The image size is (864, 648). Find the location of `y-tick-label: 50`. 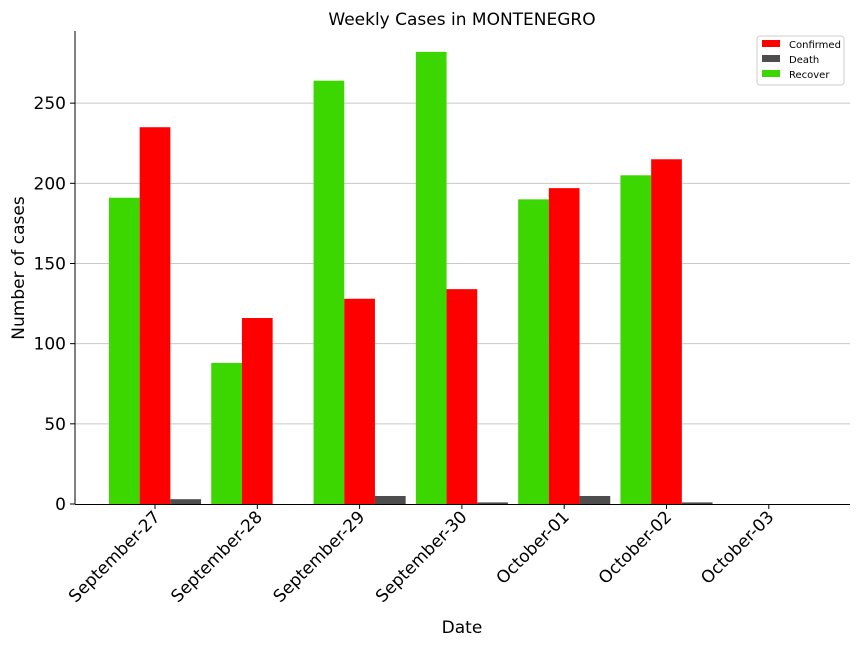

y-tick-label: 50 is located at coordinates (55, 425).